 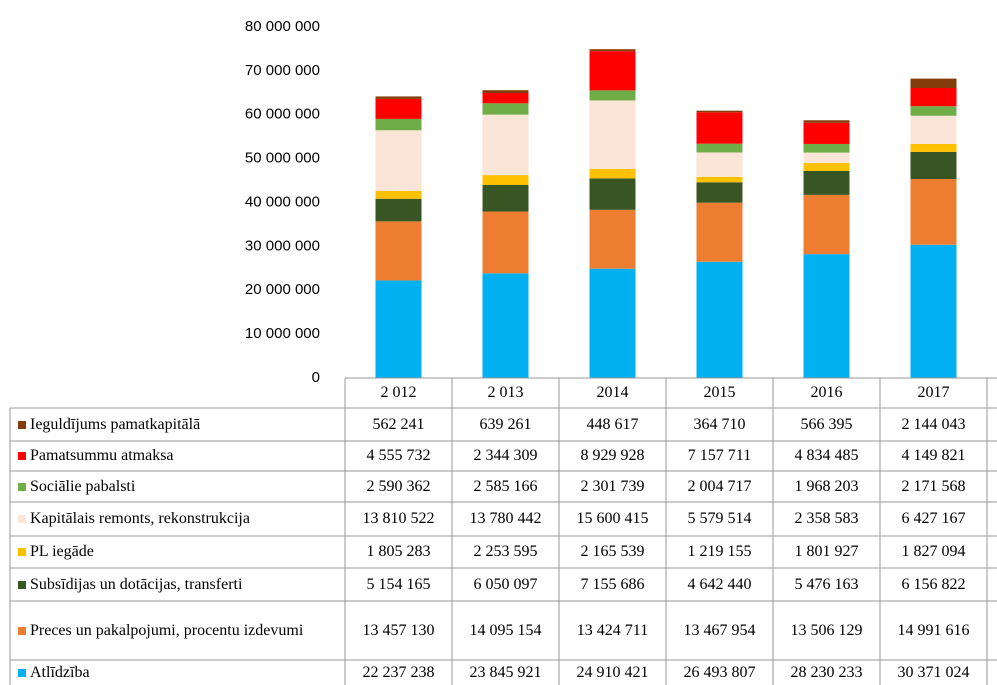 I want to click on y-tick-label: 70 000 000, so click(x=282, y=70).